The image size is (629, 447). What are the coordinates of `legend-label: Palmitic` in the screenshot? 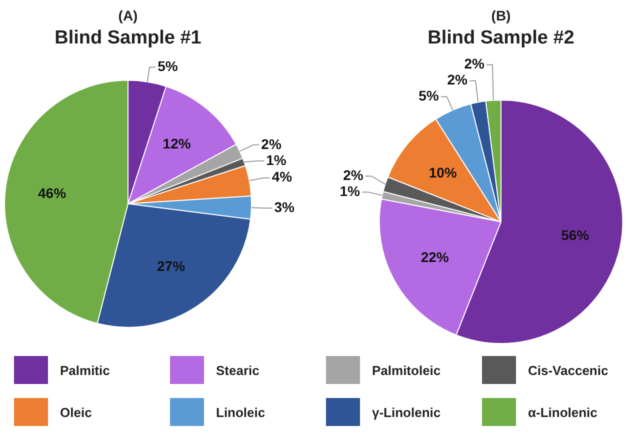 It's located at (85, 370).